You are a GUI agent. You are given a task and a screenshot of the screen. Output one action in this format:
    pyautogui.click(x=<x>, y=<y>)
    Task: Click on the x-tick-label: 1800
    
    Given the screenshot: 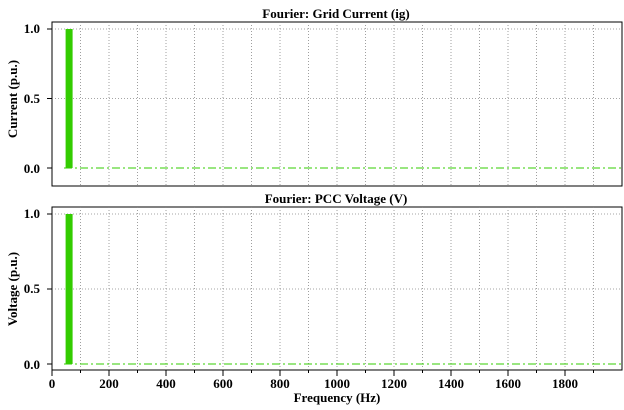 What is the action you would take?
    pyautogui.click(x=565, y=383)
    